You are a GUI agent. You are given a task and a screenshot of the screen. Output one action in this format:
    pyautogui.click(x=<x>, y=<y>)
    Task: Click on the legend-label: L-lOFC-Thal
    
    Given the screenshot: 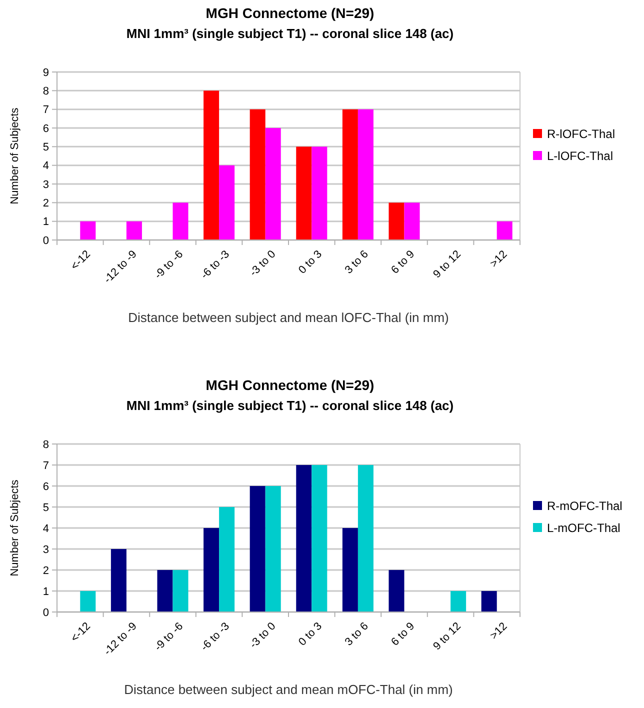 What is the action you would take?
    pyautogui.click(x=580, y=156)
    